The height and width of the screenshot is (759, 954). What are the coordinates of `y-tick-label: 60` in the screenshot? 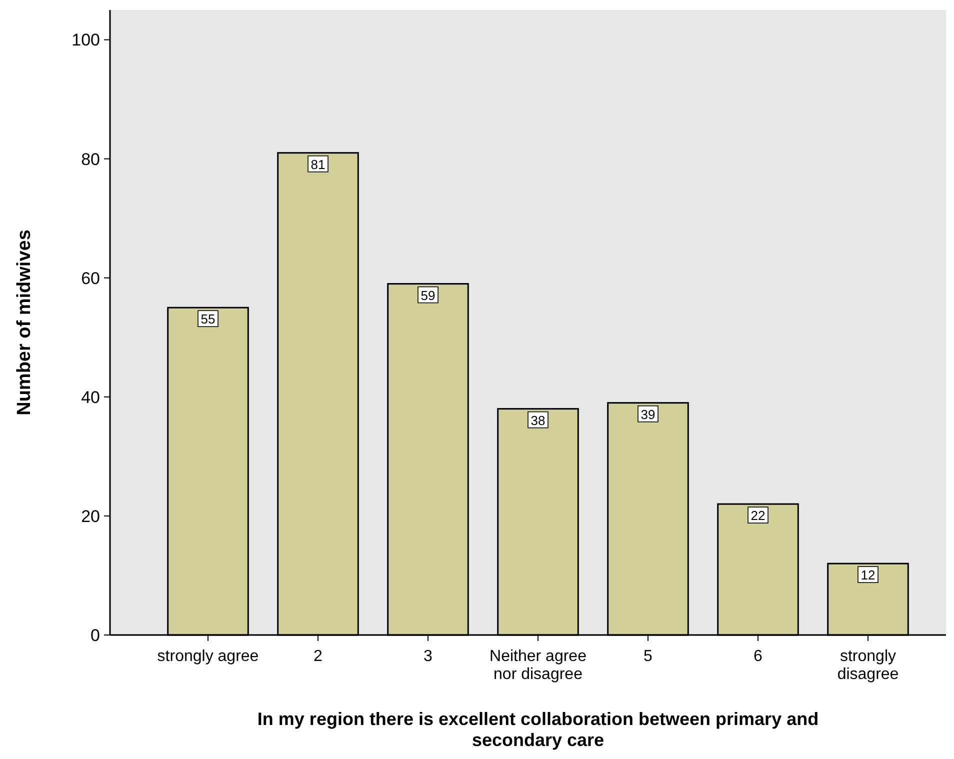 It's located at (90, 278).